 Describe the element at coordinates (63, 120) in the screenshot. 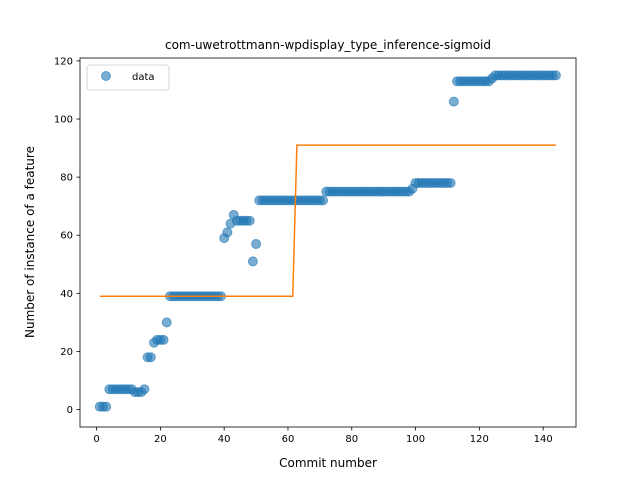

I see `y-tick-label: 100` at that location.